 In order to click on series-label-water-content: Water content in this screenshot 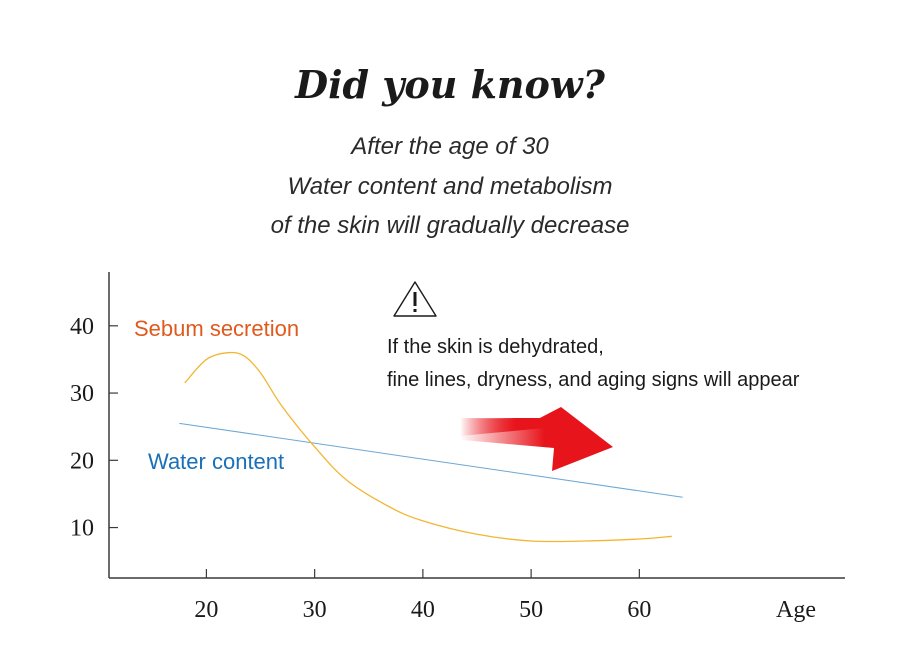, I will do `click(216, 461)`.